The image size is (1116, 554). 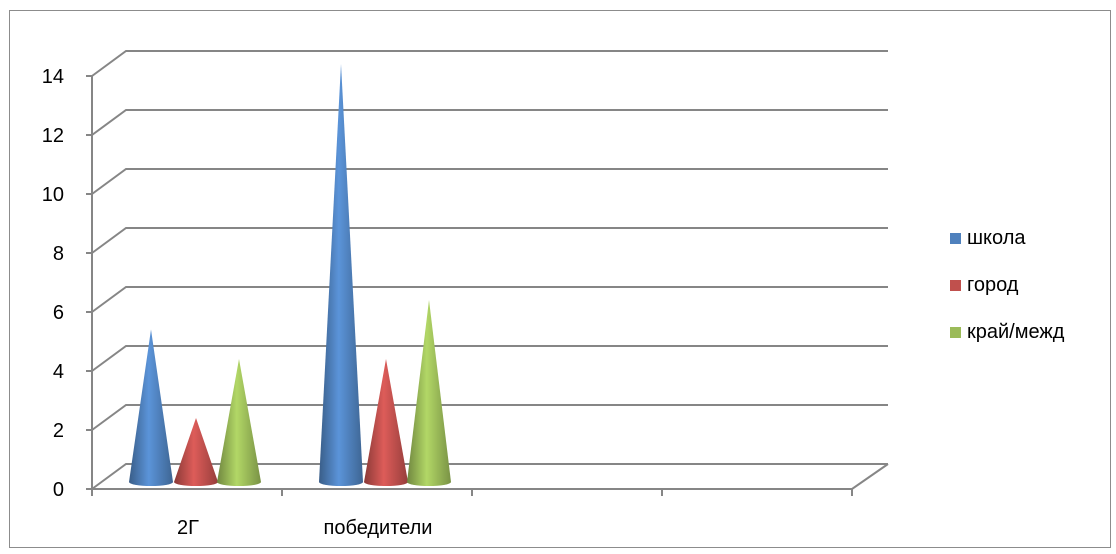 What do you see at coordinates (993, 285) in the screenshot?
I see `legend-label: город` at bounding box center [993, 285].